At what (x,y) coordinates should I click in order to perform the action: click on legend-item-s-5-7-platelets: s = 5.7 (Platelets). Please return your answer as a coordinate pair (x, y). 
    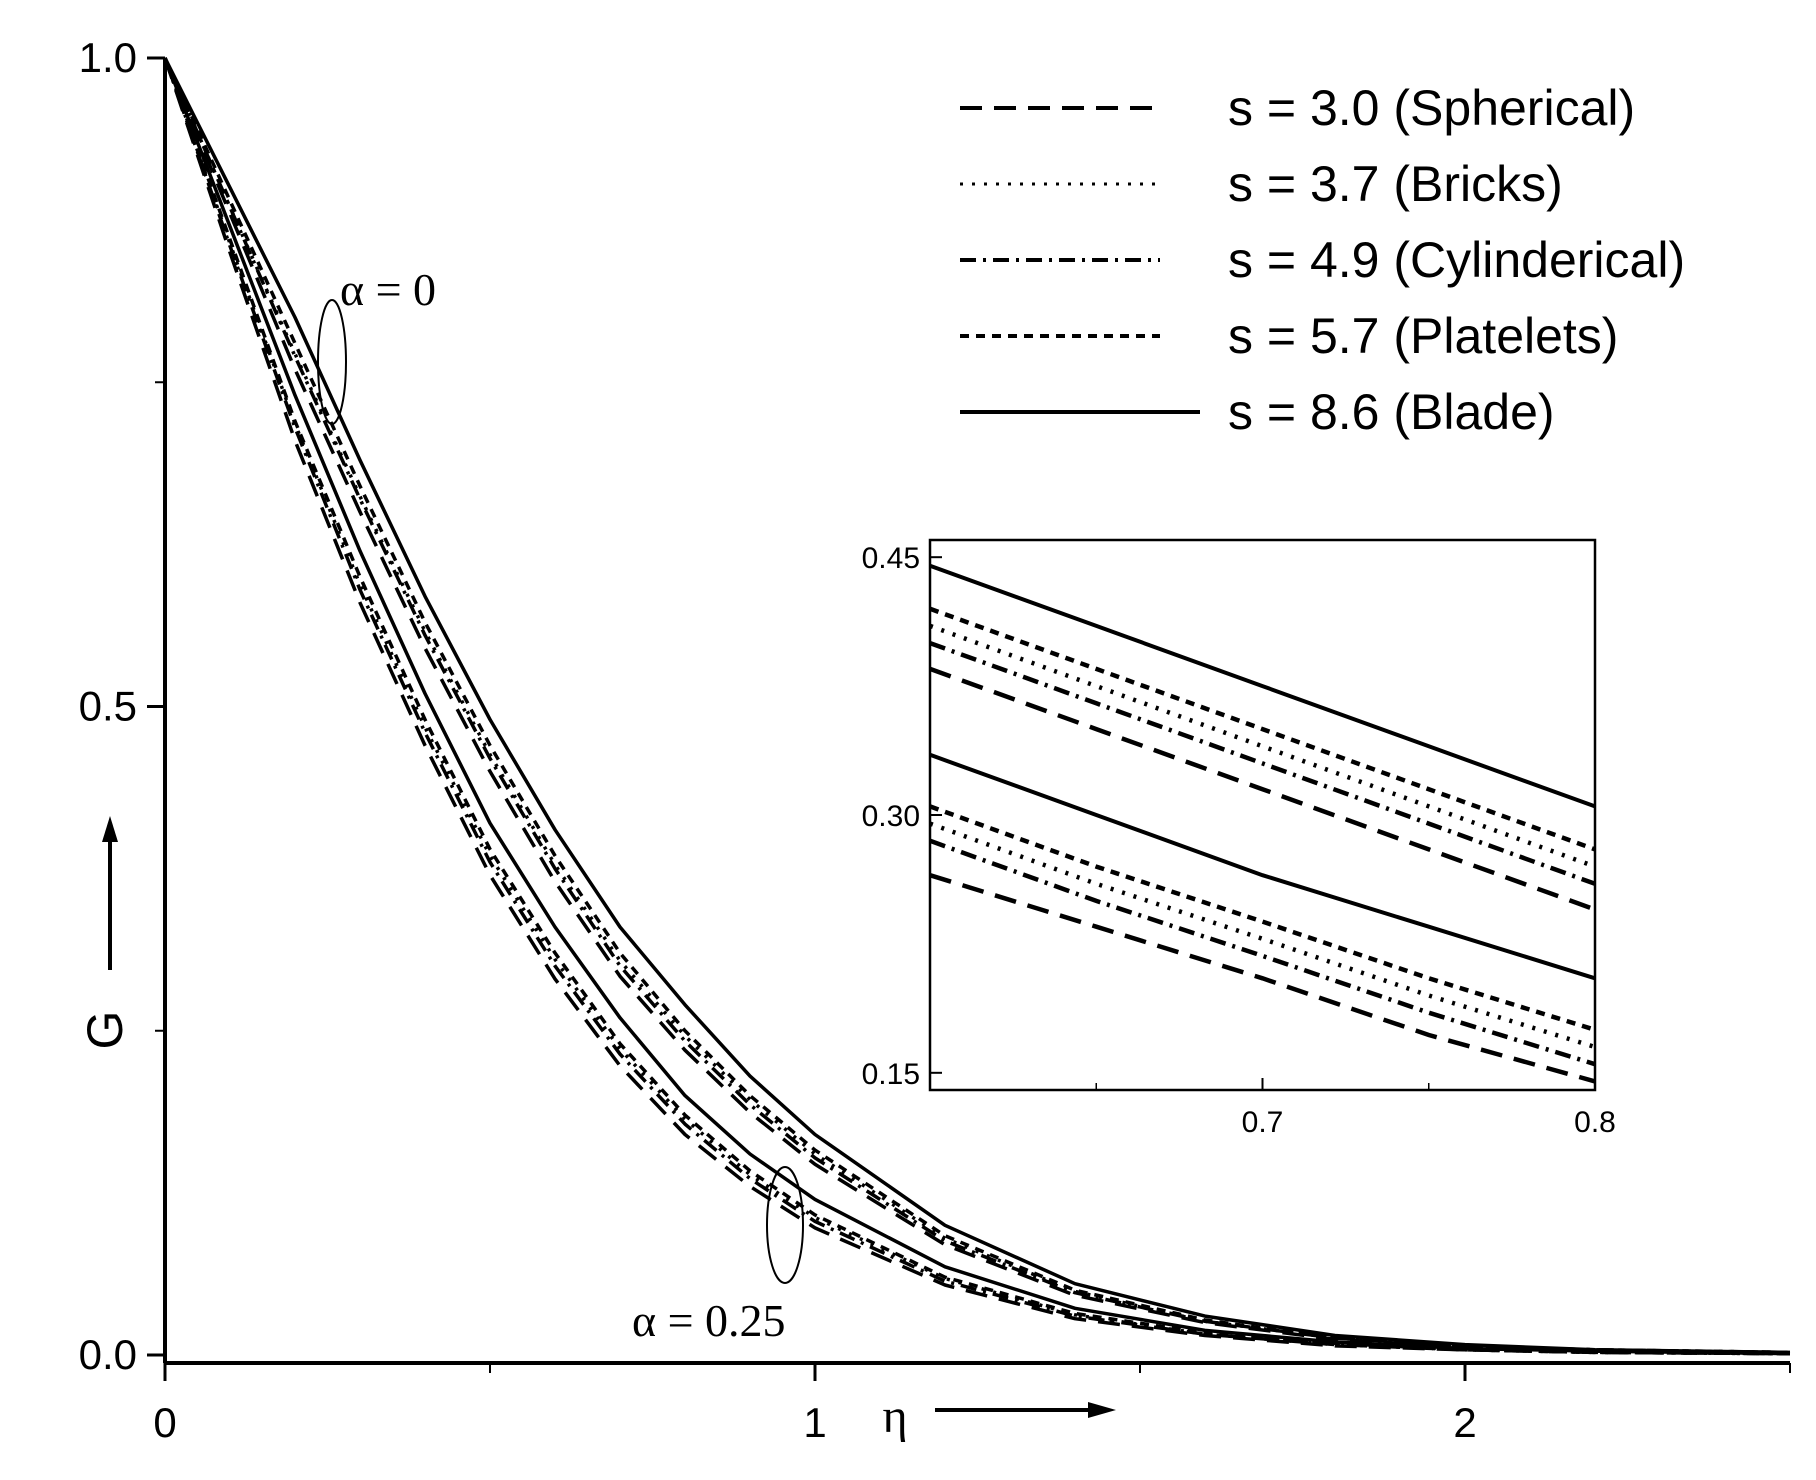
    Looking at the image, I should click on (1289, 336).